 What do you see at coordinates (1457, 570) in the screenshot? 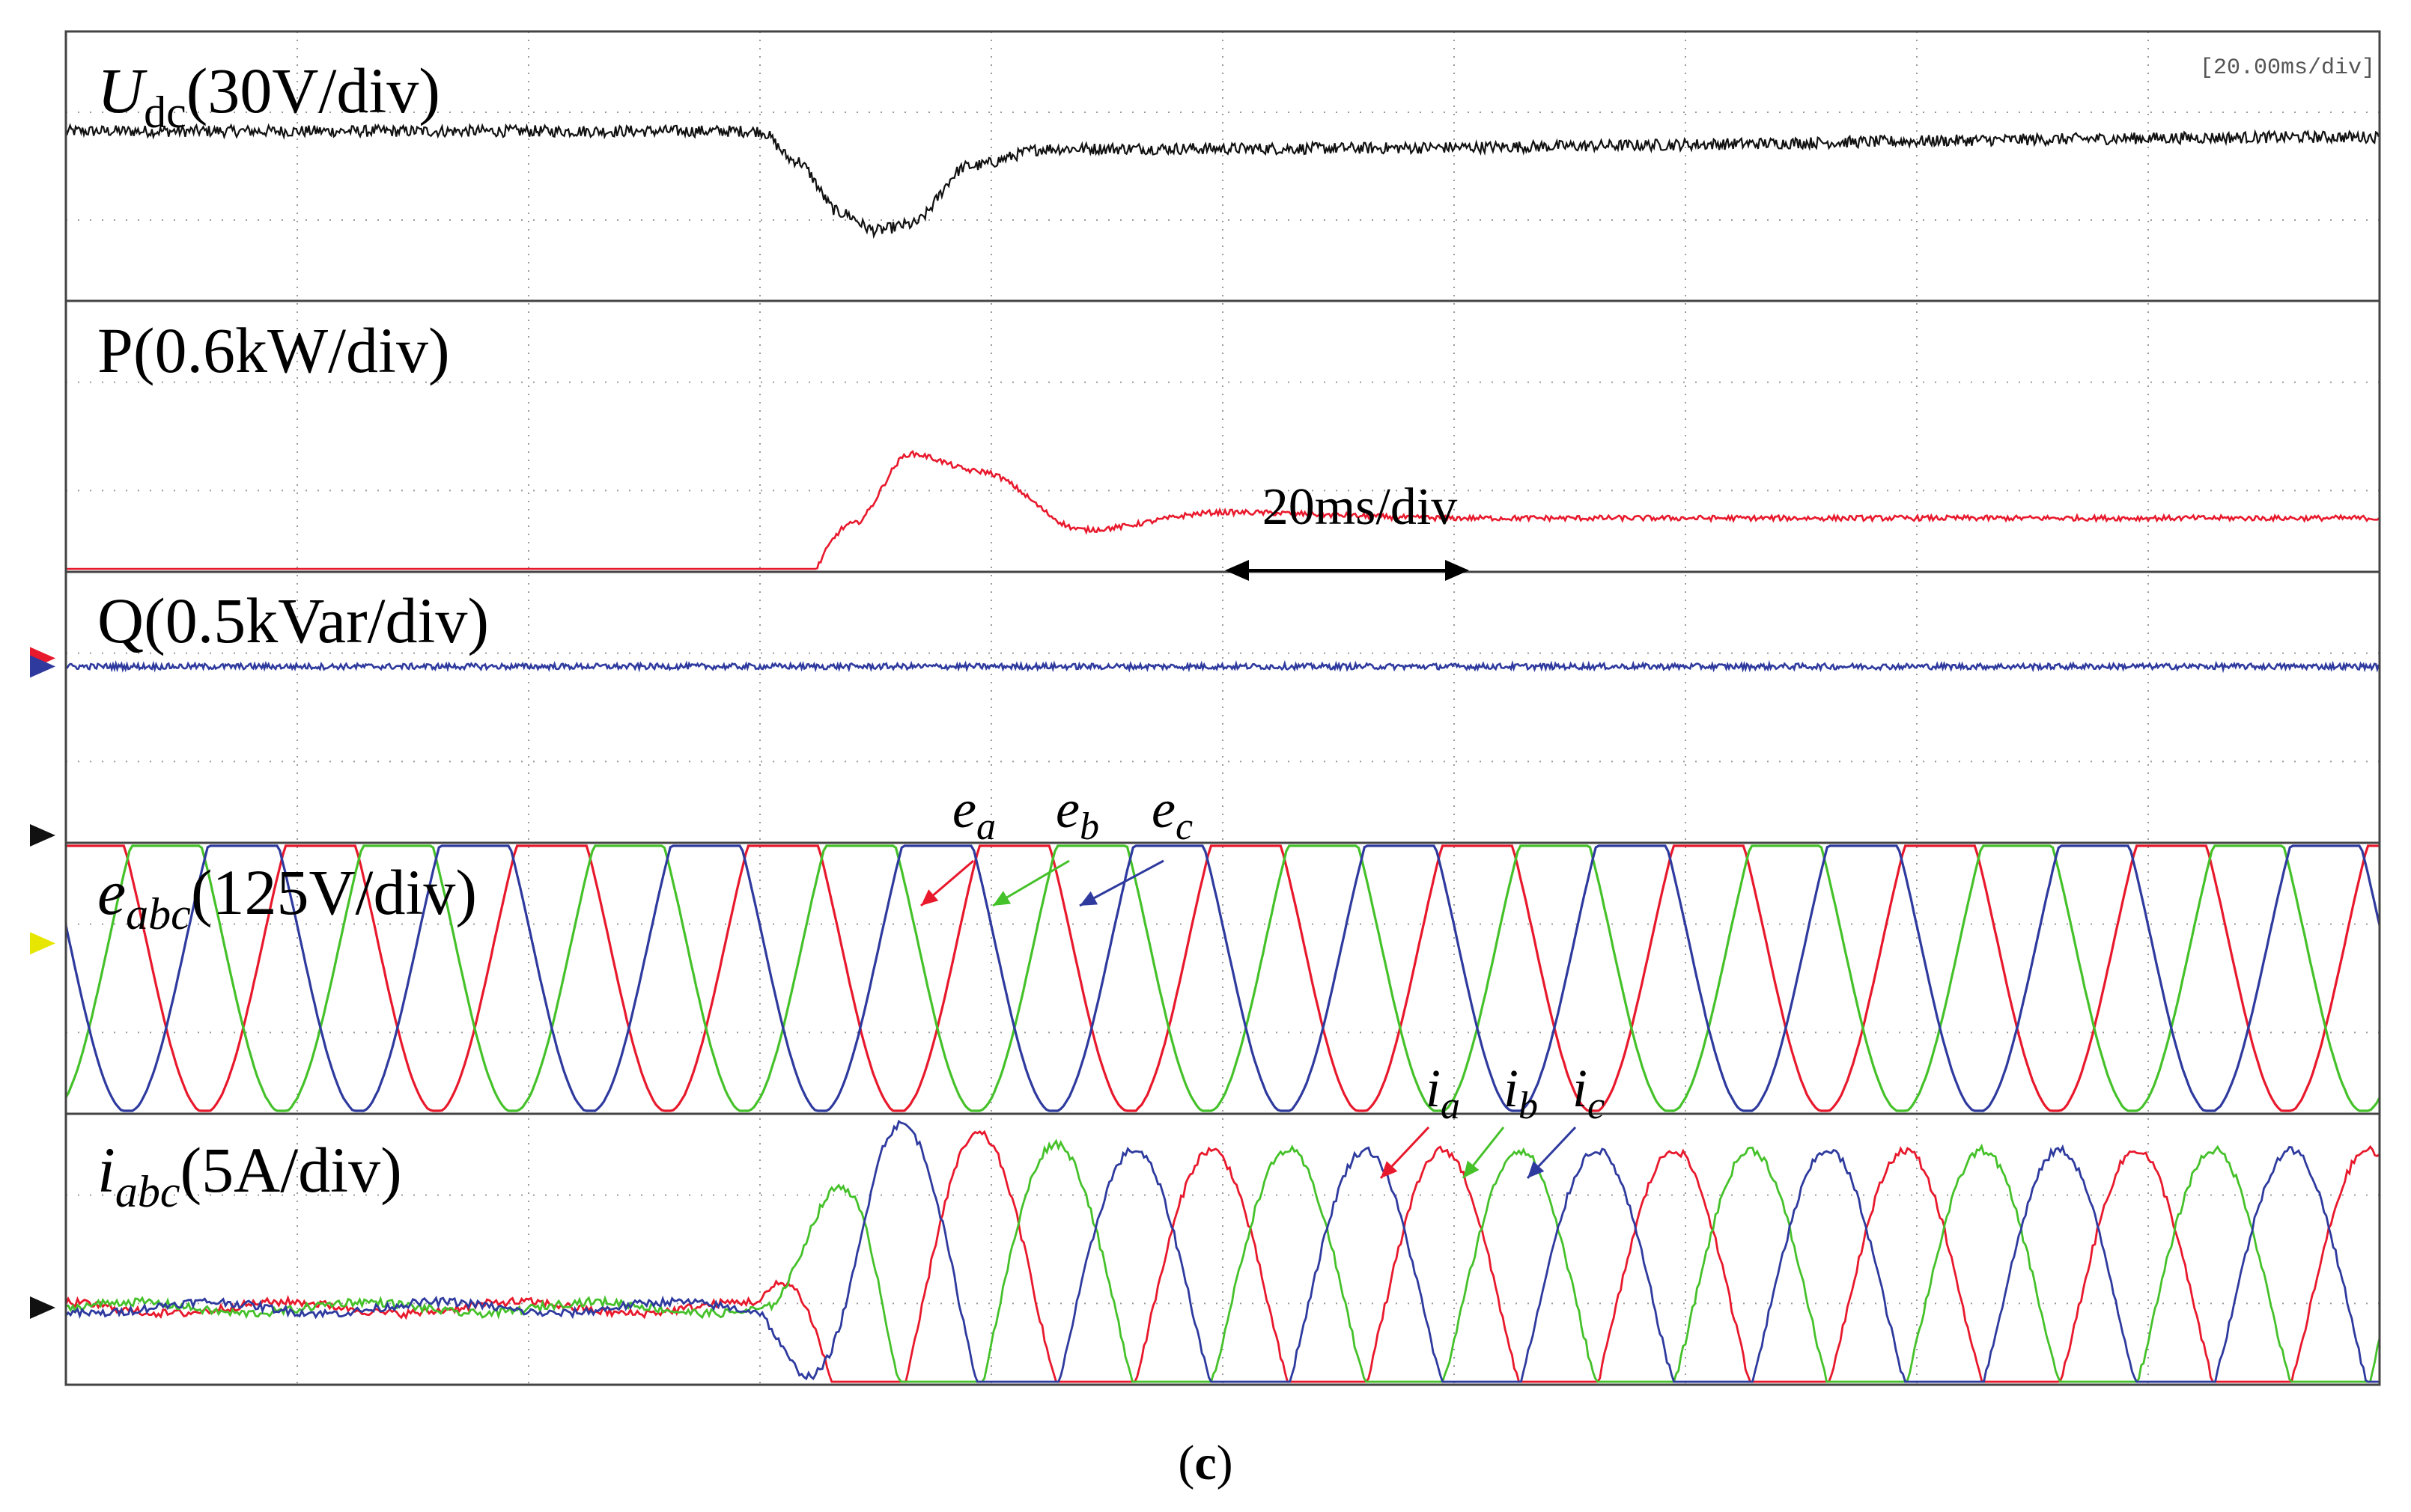
I see `scale-arrowhead-right` at bounding box center [1457, 570].